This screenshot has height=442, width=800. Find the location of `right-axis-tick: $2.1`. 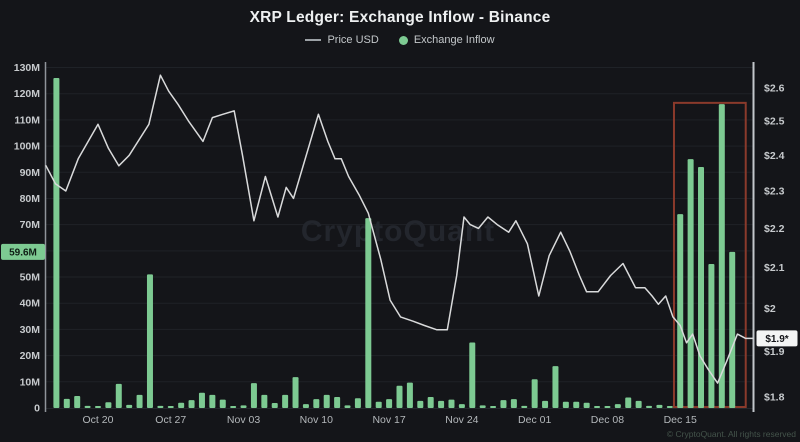

right-axis-tick: $2.1 is located at coordinates (774, 268).